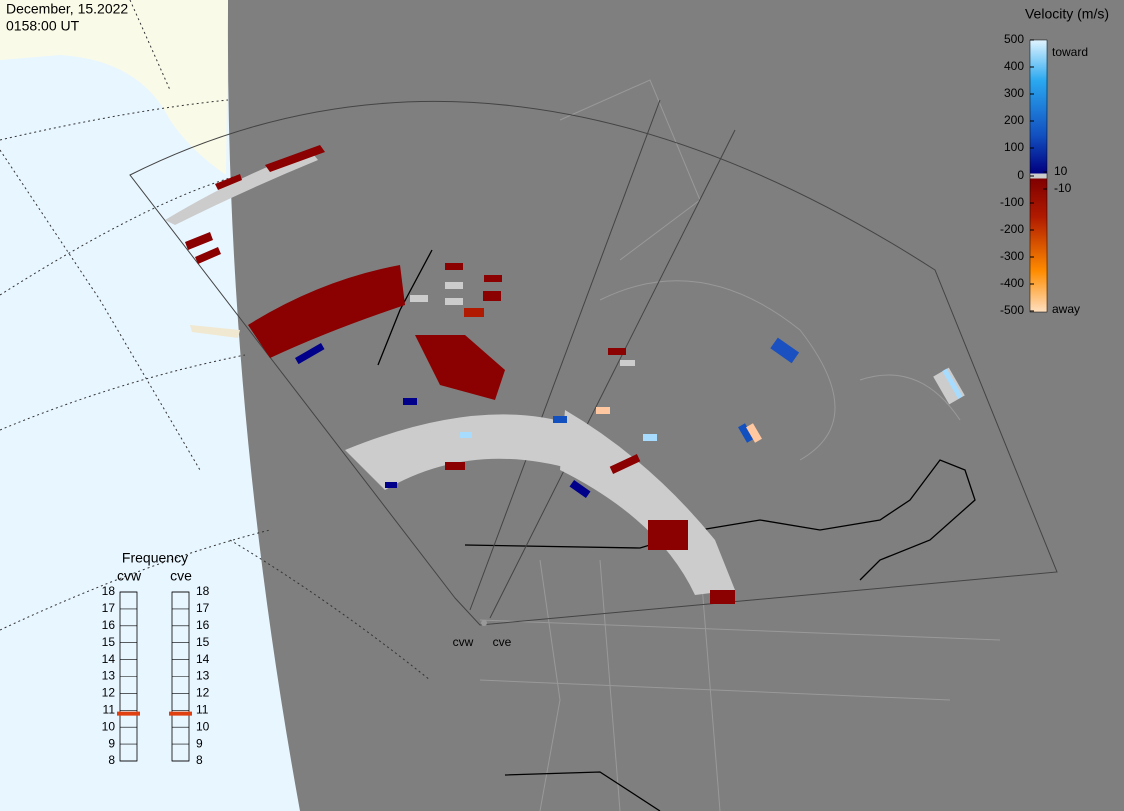  Describe the element at coordinates (114, 87) in the screenshot. I see `land-outside` at that location.